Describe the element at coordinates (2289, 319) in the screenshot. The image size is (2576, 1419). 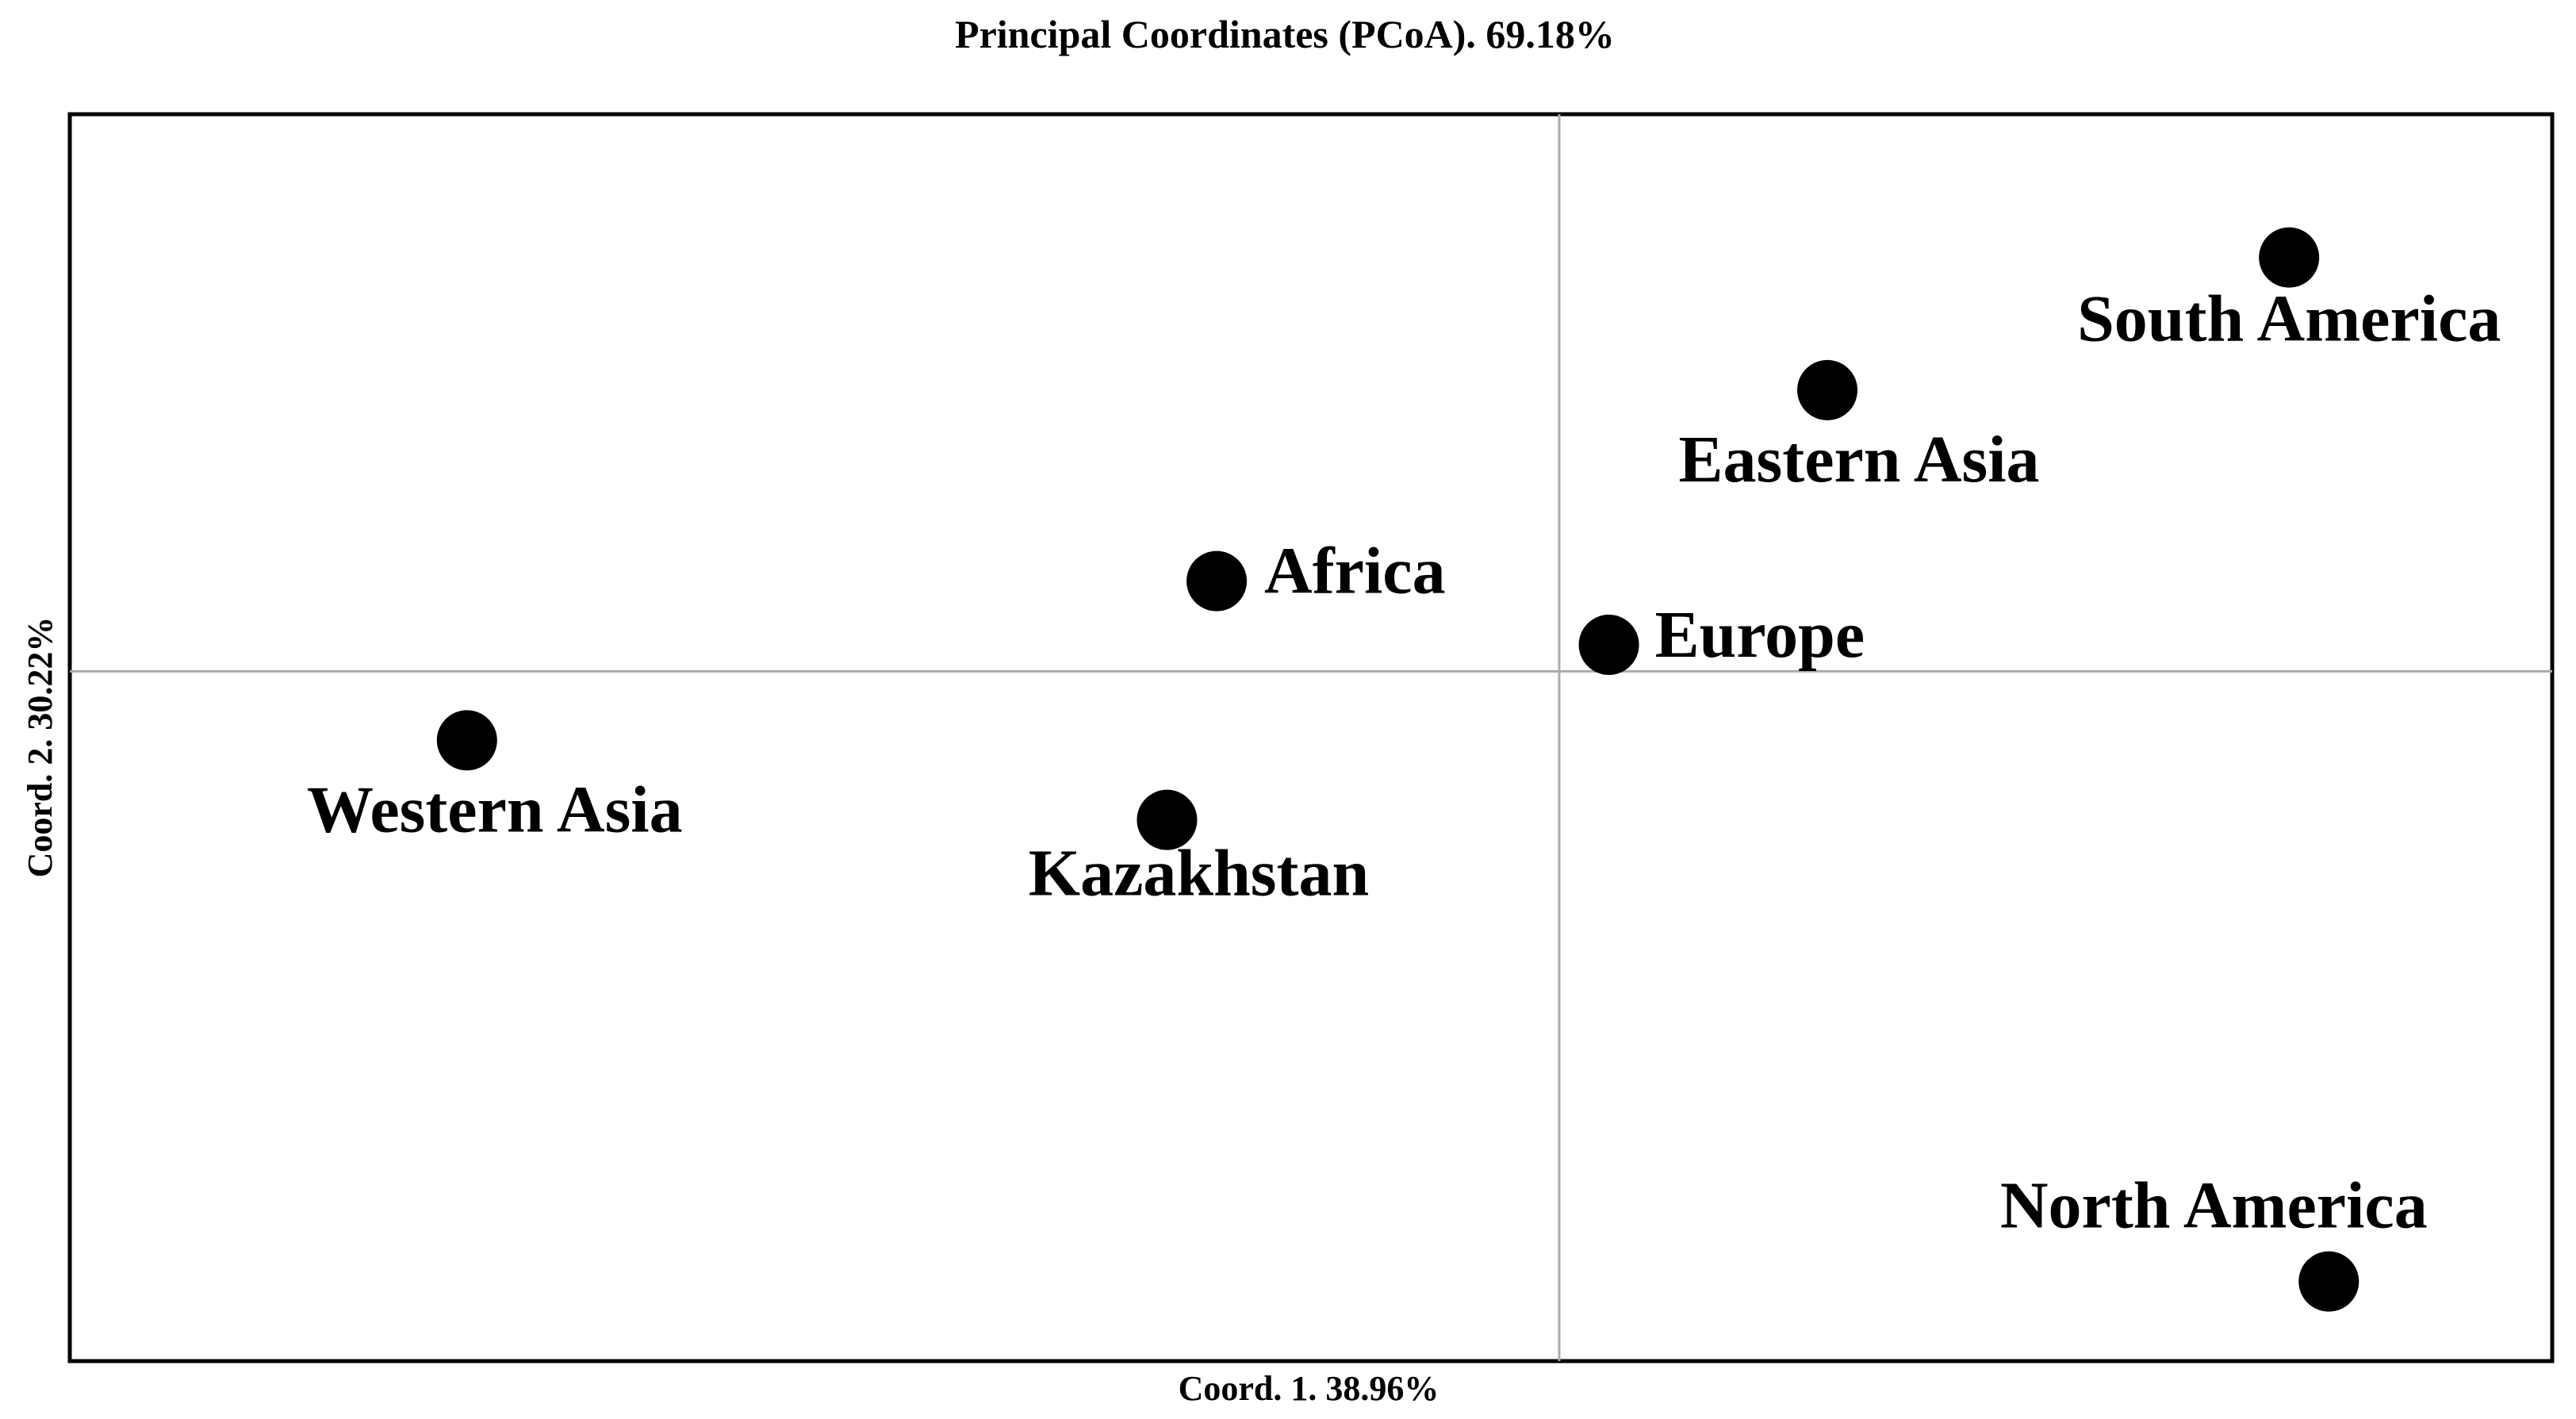
I see `point-label-south-america: South America` at that location.